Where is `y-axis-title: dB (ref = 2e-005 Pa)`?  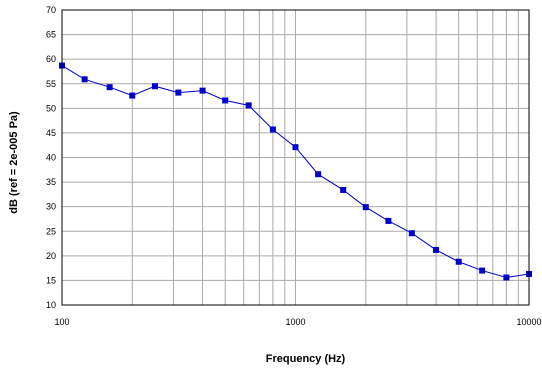 y-axis-title: dB (ref = 2e-005 Pa) is located at coordinates (14, 162).